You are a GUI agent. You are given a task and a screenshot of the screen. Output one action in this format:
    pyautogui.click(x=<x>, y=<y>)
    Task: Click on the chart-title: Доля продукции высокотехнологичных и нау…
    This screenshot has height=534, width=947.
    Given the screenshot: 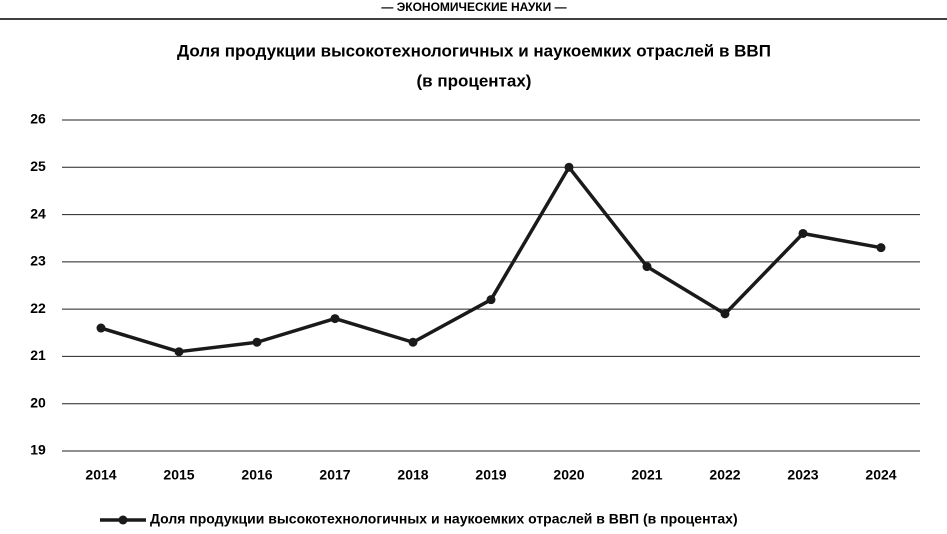 What is the action you would take?
    pyautogui.click(x=474, y=50)
    